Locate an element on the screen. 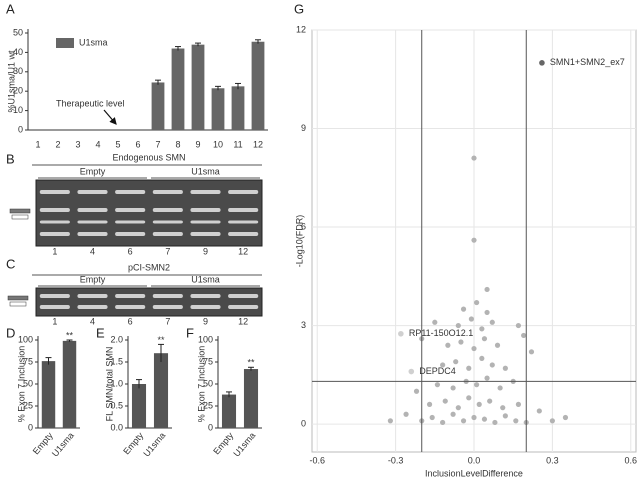 This screenshot has height=482, width=642. panel-label: F is located at coordinates (190, 332).